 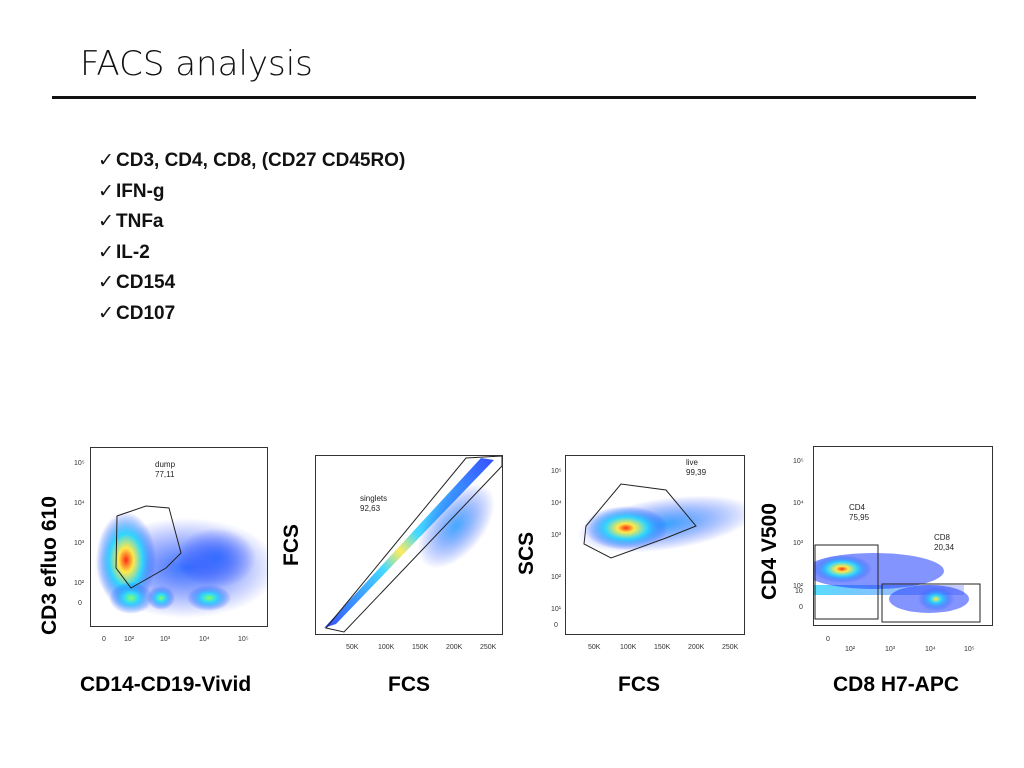 I want to click on singlets-gate-polygon, so click(x=413, y=544).